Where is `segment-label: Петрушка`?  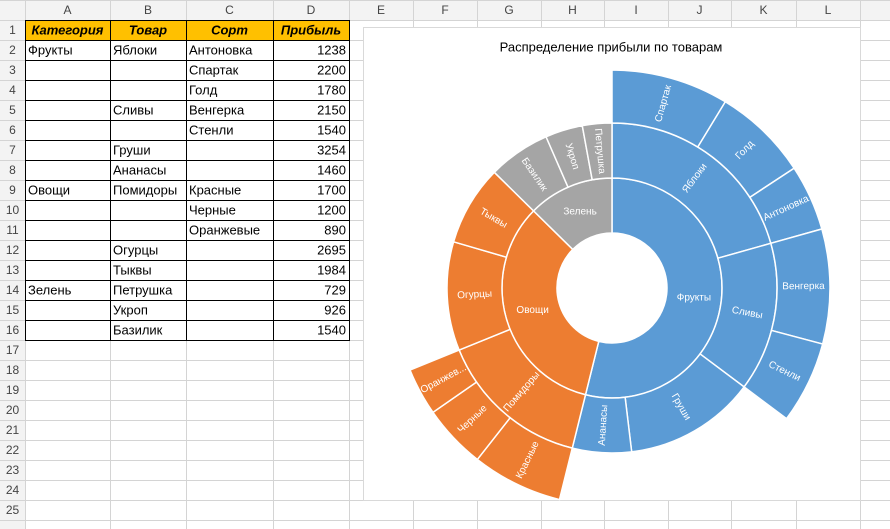
segment-label: Петрушка is located at coordinates (599, 151).